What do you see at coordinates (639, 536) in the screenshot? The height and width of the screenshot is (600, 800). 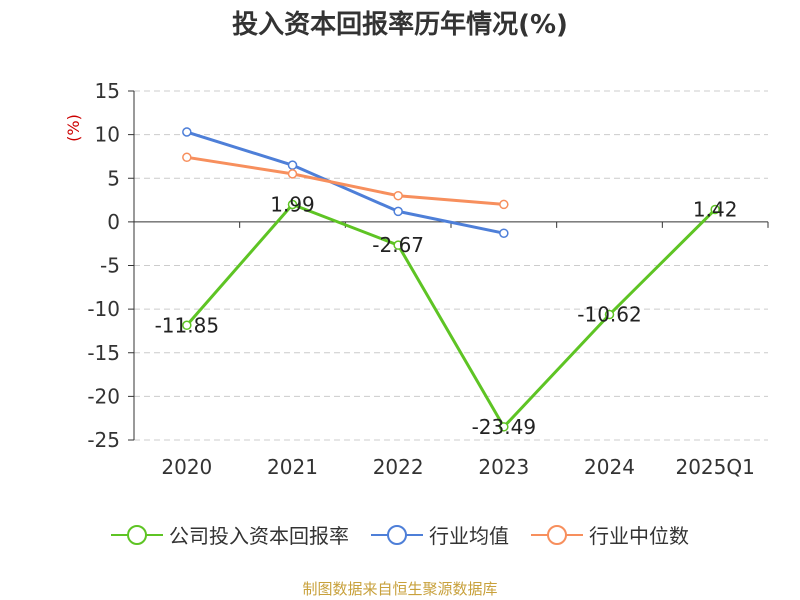 I see `legend-label: 行业中位数` at bounding box center [639, 536].